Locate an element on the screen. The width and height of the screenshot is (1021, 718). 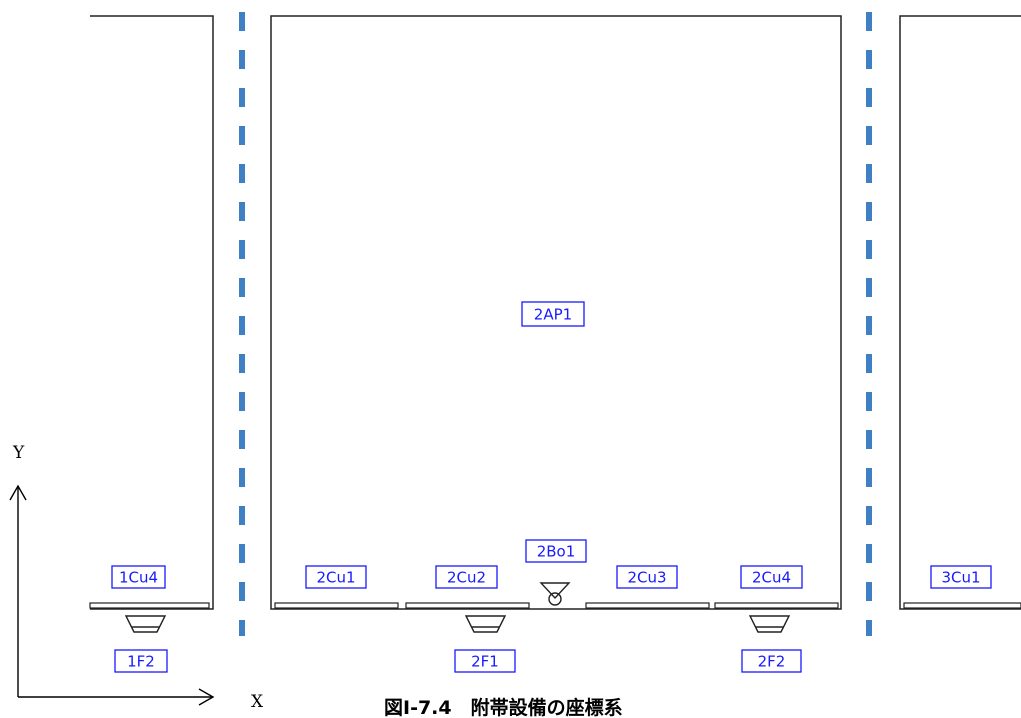
tag-2cu3: 2Cu3 is located at coordinates (647, 577).